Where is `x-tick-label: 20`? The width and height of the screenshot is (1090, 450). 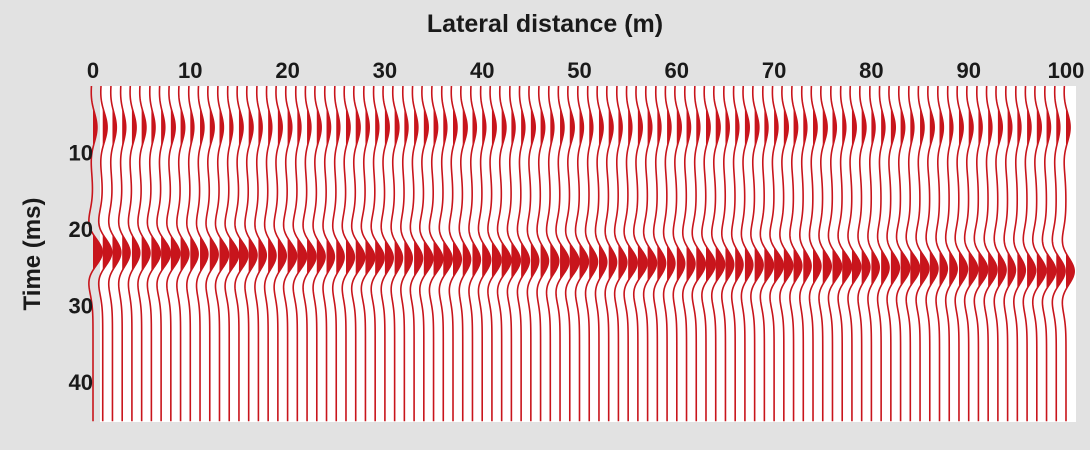 x-tick-label: 20 is located at coordinates (287, 70).